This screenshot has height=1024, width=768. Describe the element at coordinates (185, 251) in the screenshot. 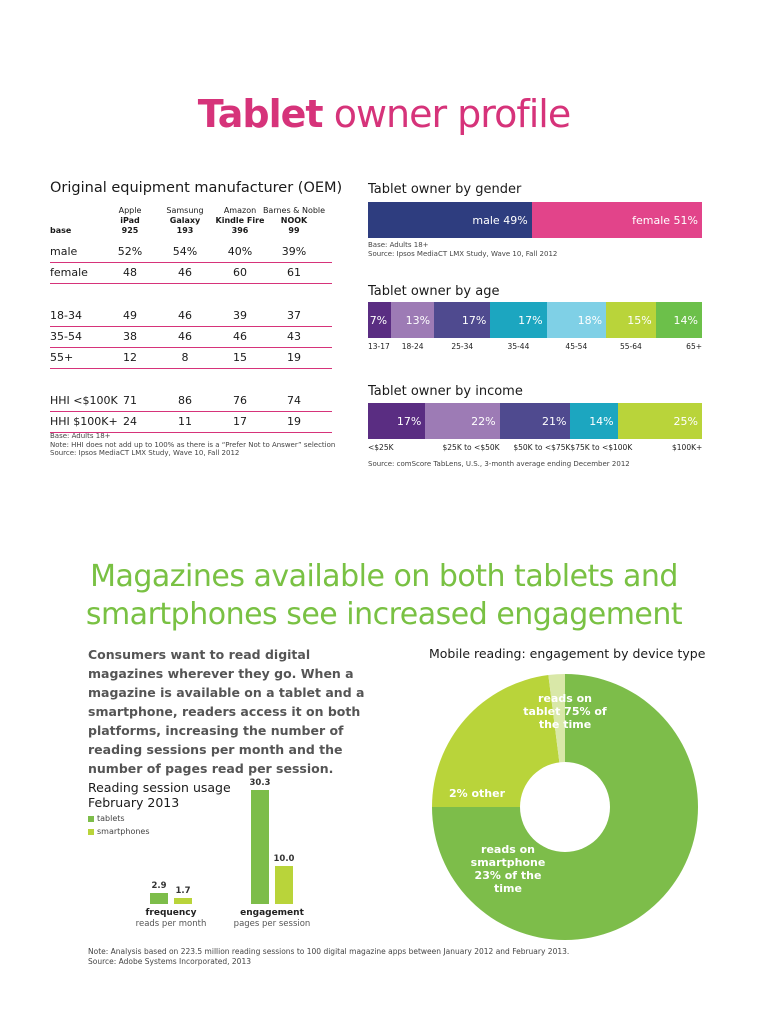

I see `table-cell: 54%` at that location.